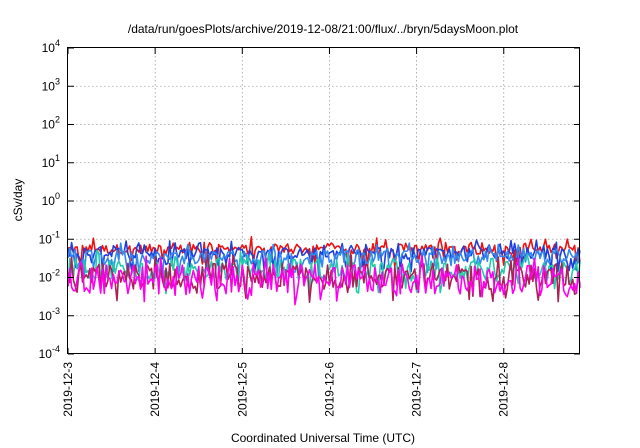 Image resolution: width=640 pixels, height=448 pixels. I want to click on x-tick-label: 2019-12-3, so click(68, 389).